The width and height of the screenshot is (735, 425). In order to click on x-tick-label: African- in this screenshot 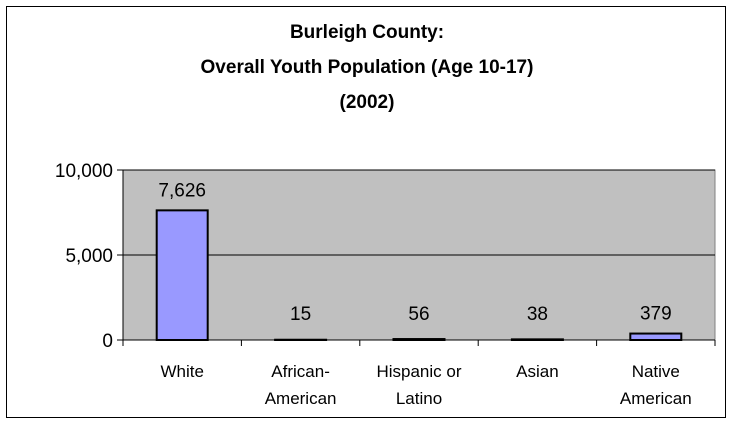, I will do `click(300, 371)`.